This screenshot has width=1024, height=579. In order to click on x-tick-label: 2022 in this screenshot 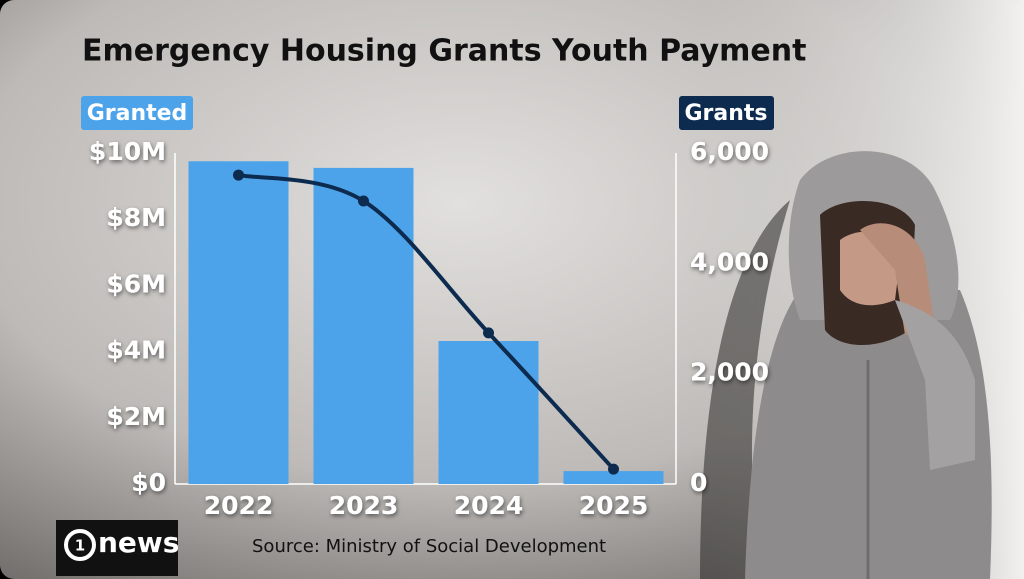, I will do `click(239, 505)`.